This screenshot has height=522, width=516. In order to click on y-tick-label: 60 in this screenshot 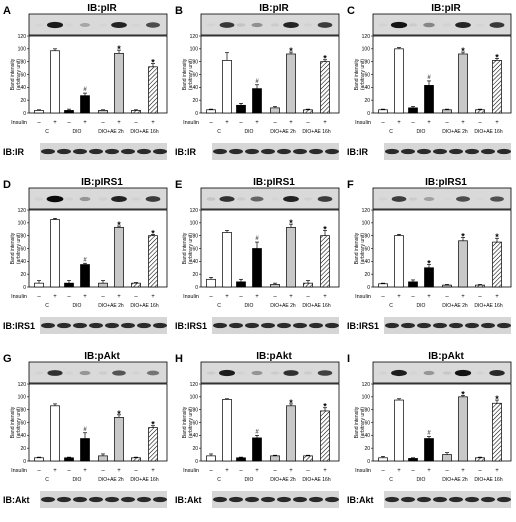, I will do `click(23, 423)`.